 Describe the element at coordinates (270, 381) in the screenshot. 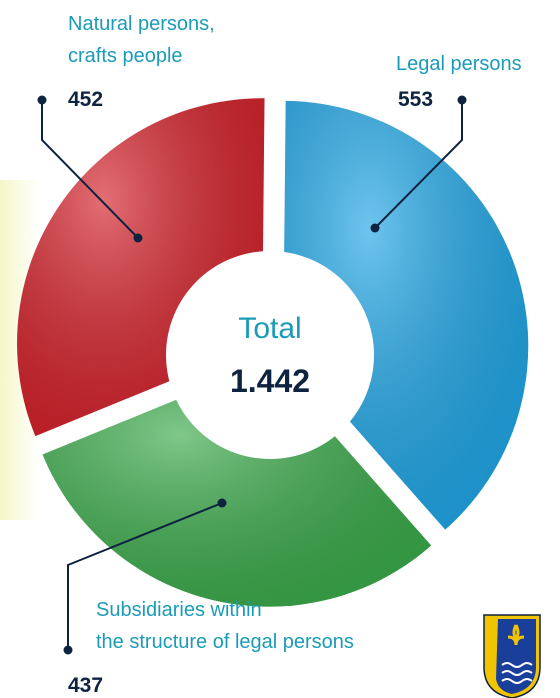

I see `total-value: 1.442` at that location.